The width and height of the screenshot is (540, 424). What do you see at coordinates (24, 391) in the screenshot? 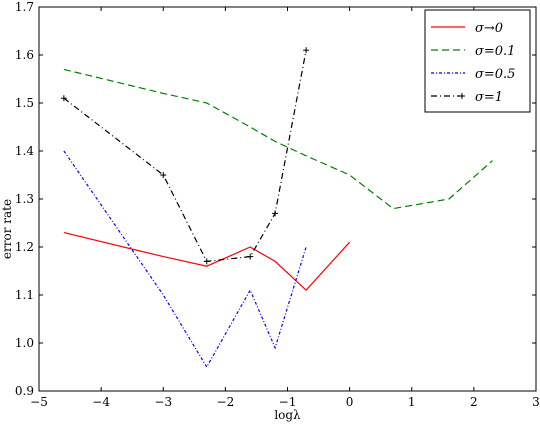
I see `y-tick-label: 0.9` at bounding box center [24, 391].